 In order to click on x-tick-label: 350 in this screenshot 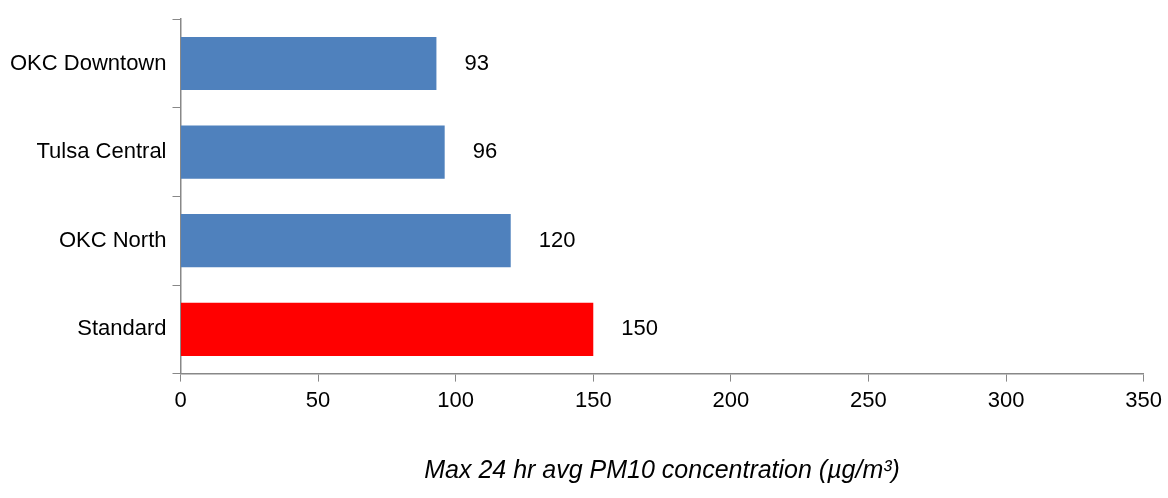, I will do `click(1144, 399)`.